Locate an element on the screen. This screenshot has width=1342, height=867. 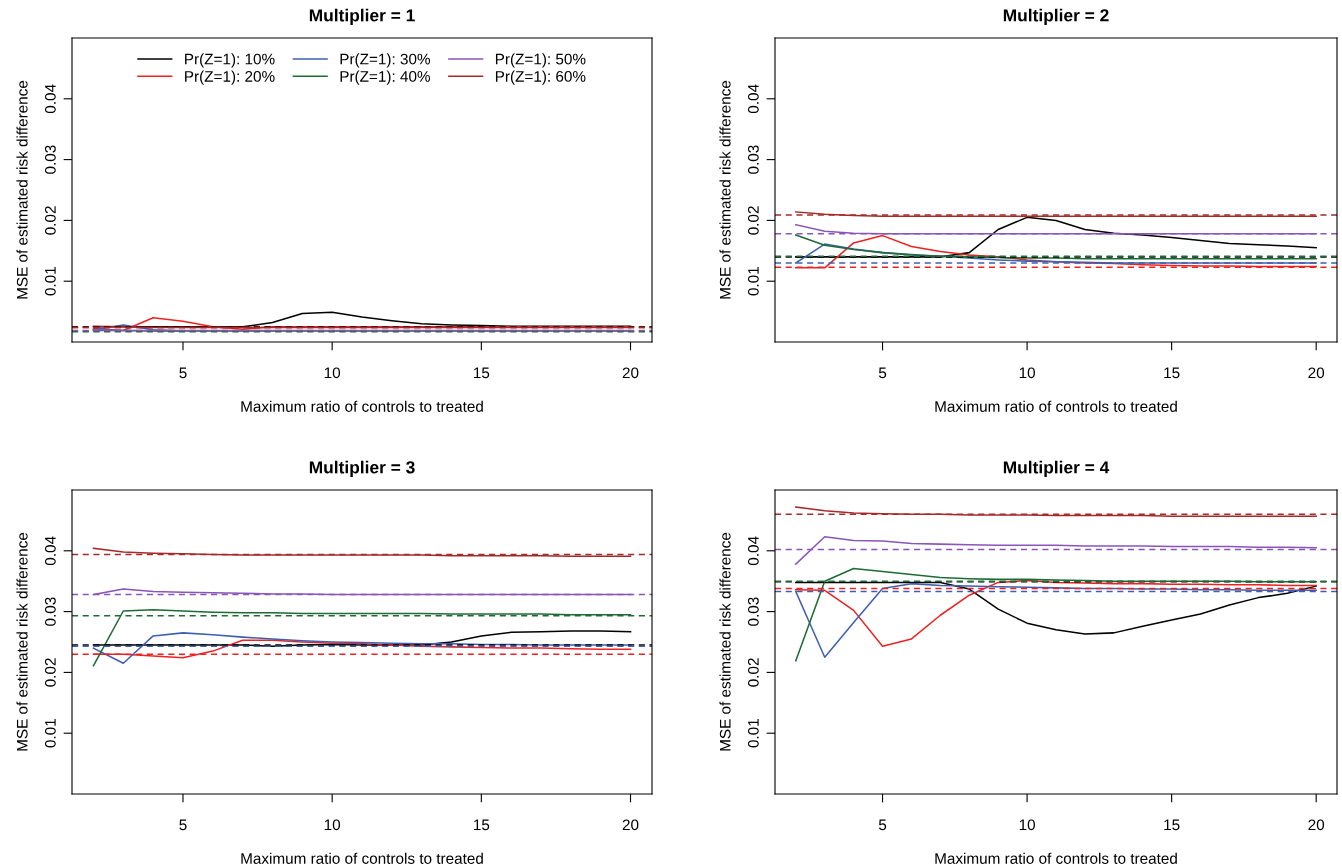
legend-label: Pr(Z=1): 30% is located at coordinates (385, 60).